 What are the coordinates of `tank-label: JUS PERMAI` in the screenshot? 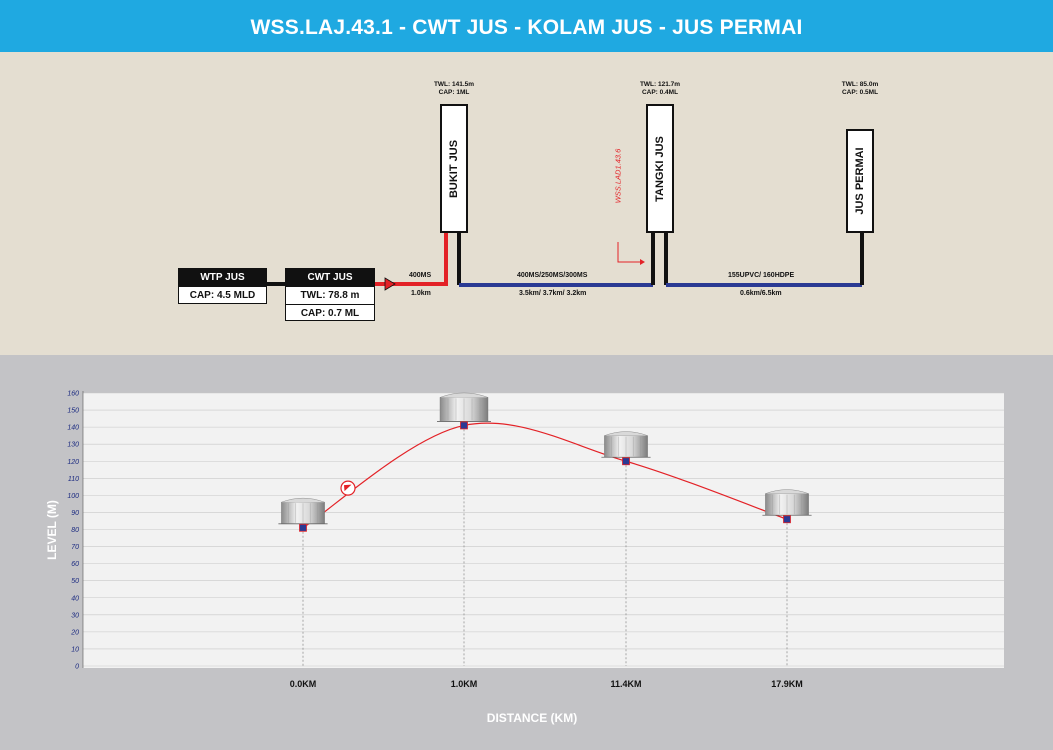 It's located at (860, 181).